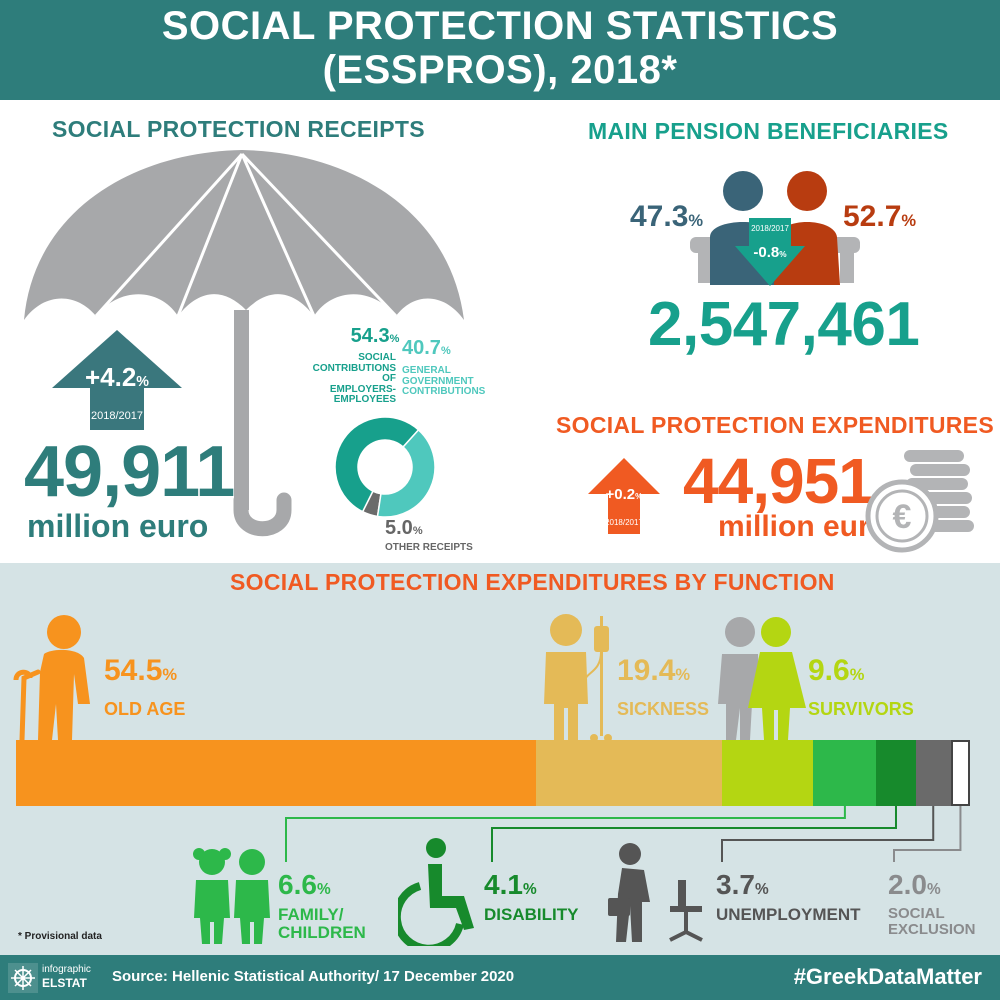  Describe the element at coordinates (375, 336) in the screenshot. I see `receipts-social-contrib-pct: 54.3%` at that location.